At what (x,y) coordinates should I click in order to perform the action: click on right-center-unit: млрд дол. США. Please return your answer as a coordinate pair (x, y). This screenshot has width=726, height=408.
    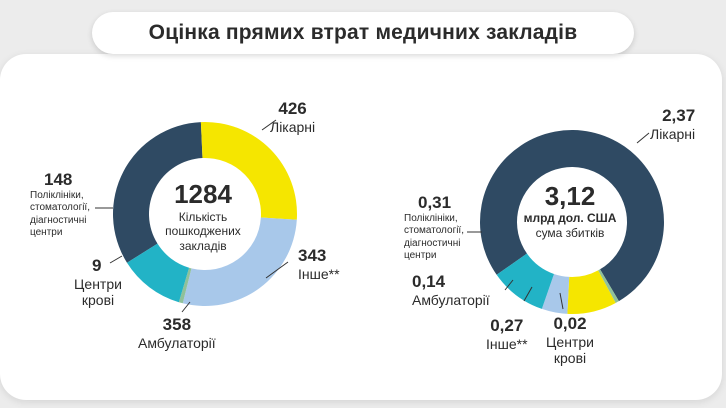
    Looking at the image, I should click on (570, 217).